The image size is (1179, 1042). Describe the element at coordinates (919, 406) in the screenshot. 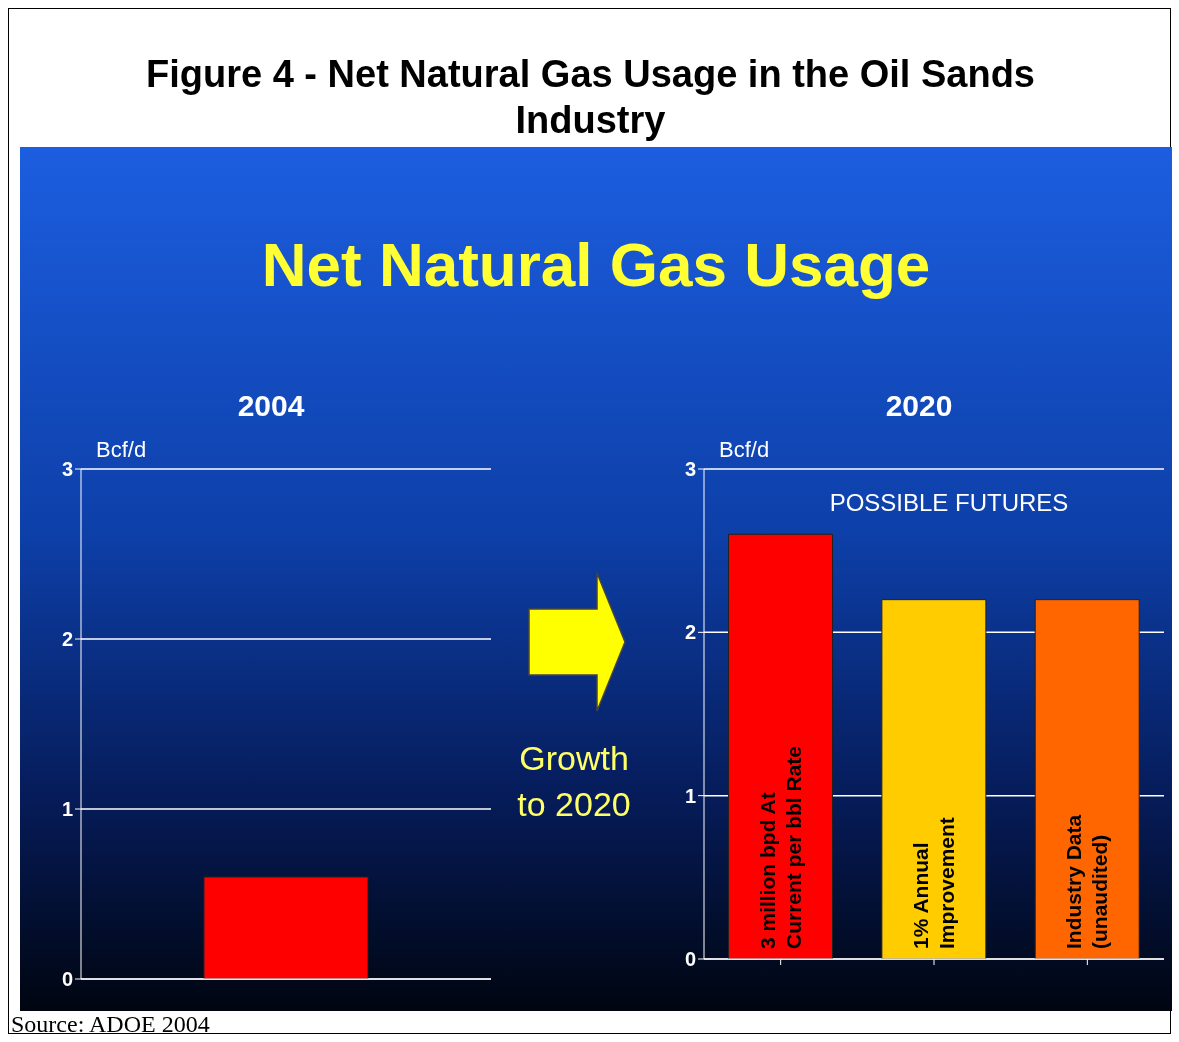

I see `chart-title: 2020` at that location.